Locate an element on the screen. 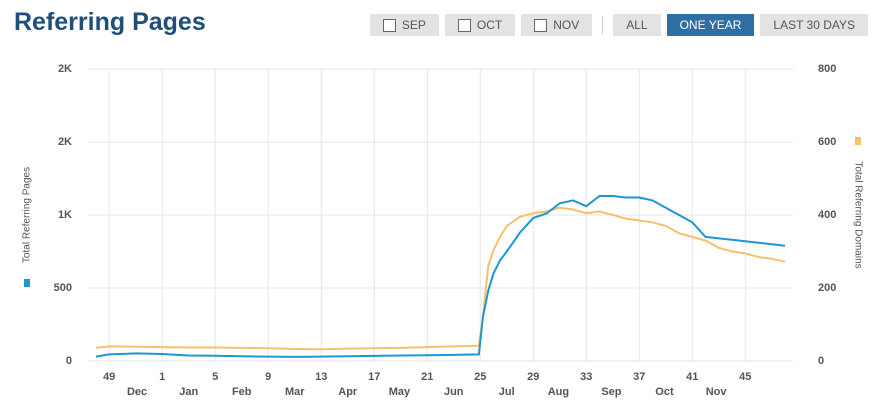 Image resolution: width=880 pixels, height=403 pixels. y-tick-label: 0 is located at coordinates (69, 361).